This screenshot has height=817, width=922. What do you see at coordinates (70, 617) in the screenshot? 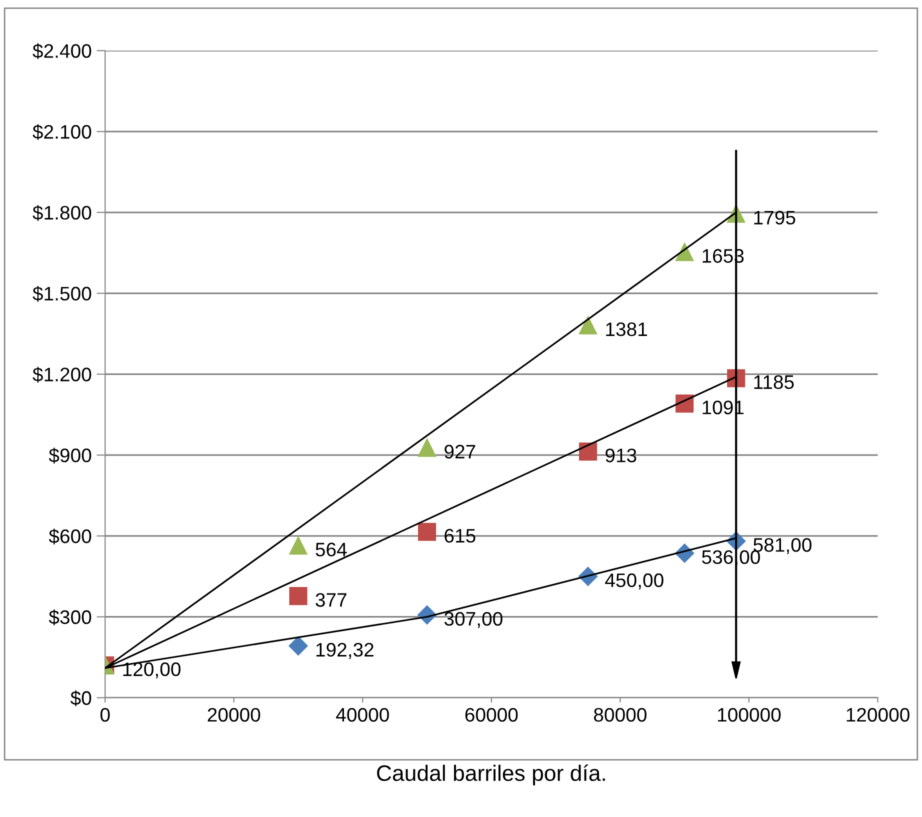
I see `y-tick-label: $300` at bounding box center [70, 617].